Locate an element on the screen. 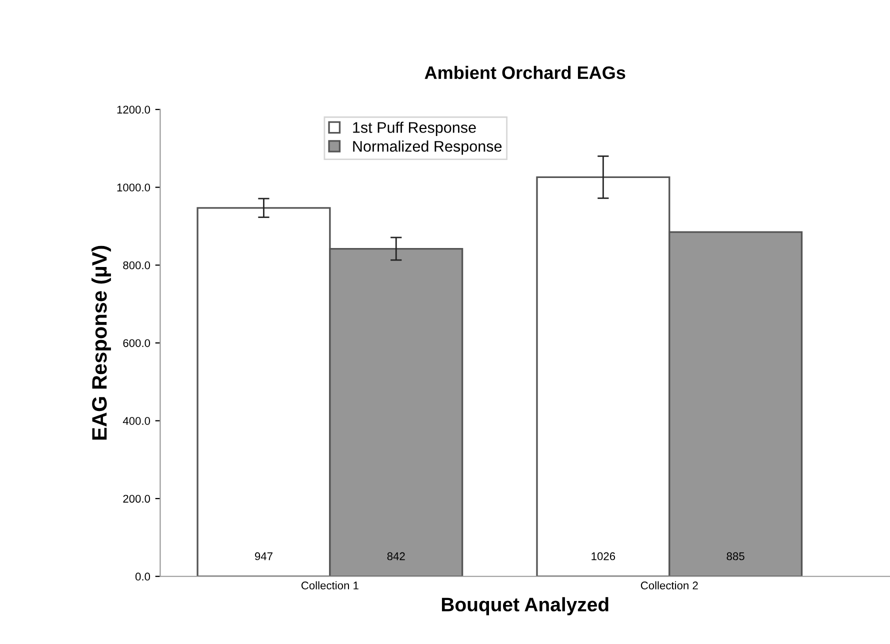  y-tick-label: 400.0 is located at coordinates (136, 421).